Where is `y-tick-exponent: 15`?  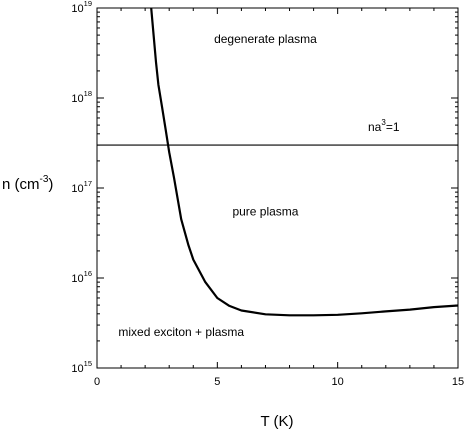
y-tick-exponent: 15 is located at coordinates (88, 363).